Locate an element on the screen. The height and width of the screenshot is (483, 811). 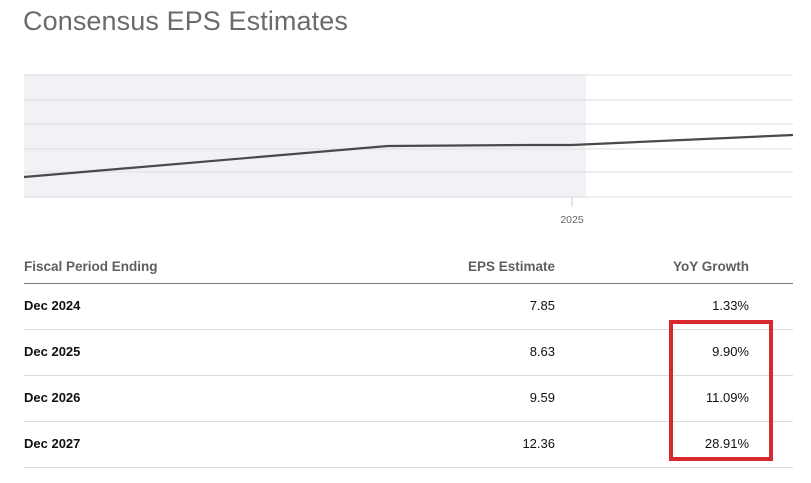
period-cell: Dec 2024 is located at coordinates (52, 305).